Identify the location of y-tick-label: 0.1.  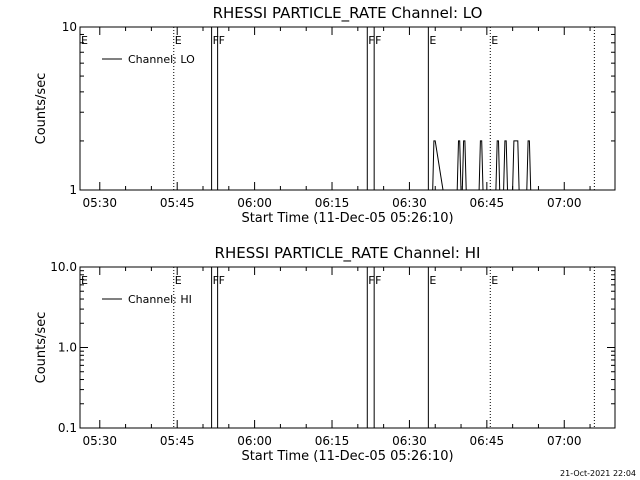
(67, 428).